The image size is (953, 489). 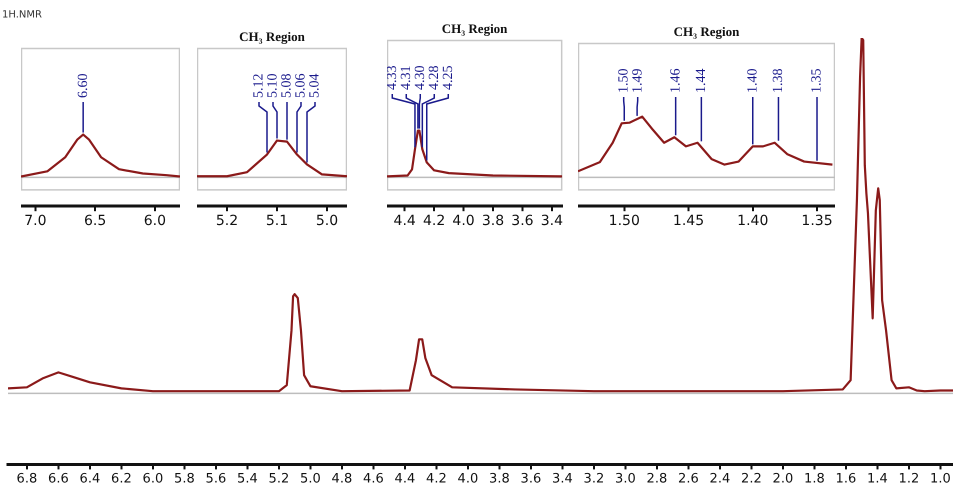 What do you see at coordinates (877, 479) in the screenshot?
I see `x-tick-label: 1.4` at bounding box center [877, 479].